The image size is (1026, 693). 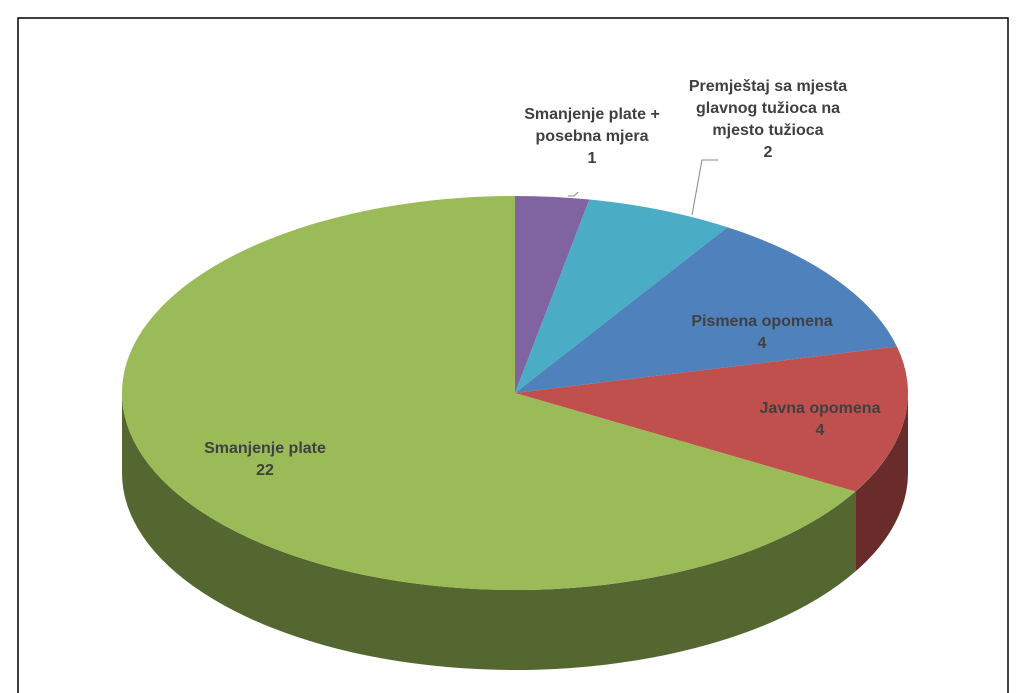 What do you see at coordinates (592, 125) in the screenshot?
I see `label-name: Smanjenje plate + posebna mjera` at bounding box center [592, 125].